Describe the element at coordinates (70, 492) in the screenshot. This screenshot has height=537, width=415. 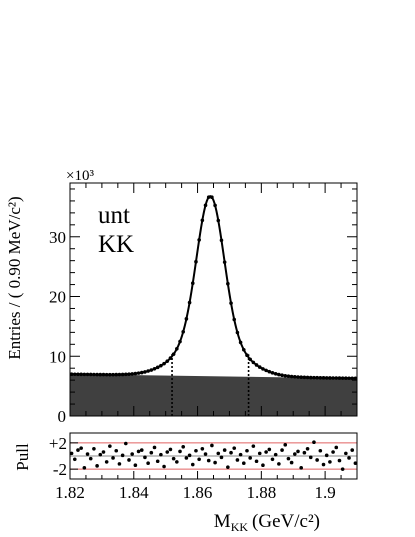
I see `x-tick-label: 1.82` at that location.